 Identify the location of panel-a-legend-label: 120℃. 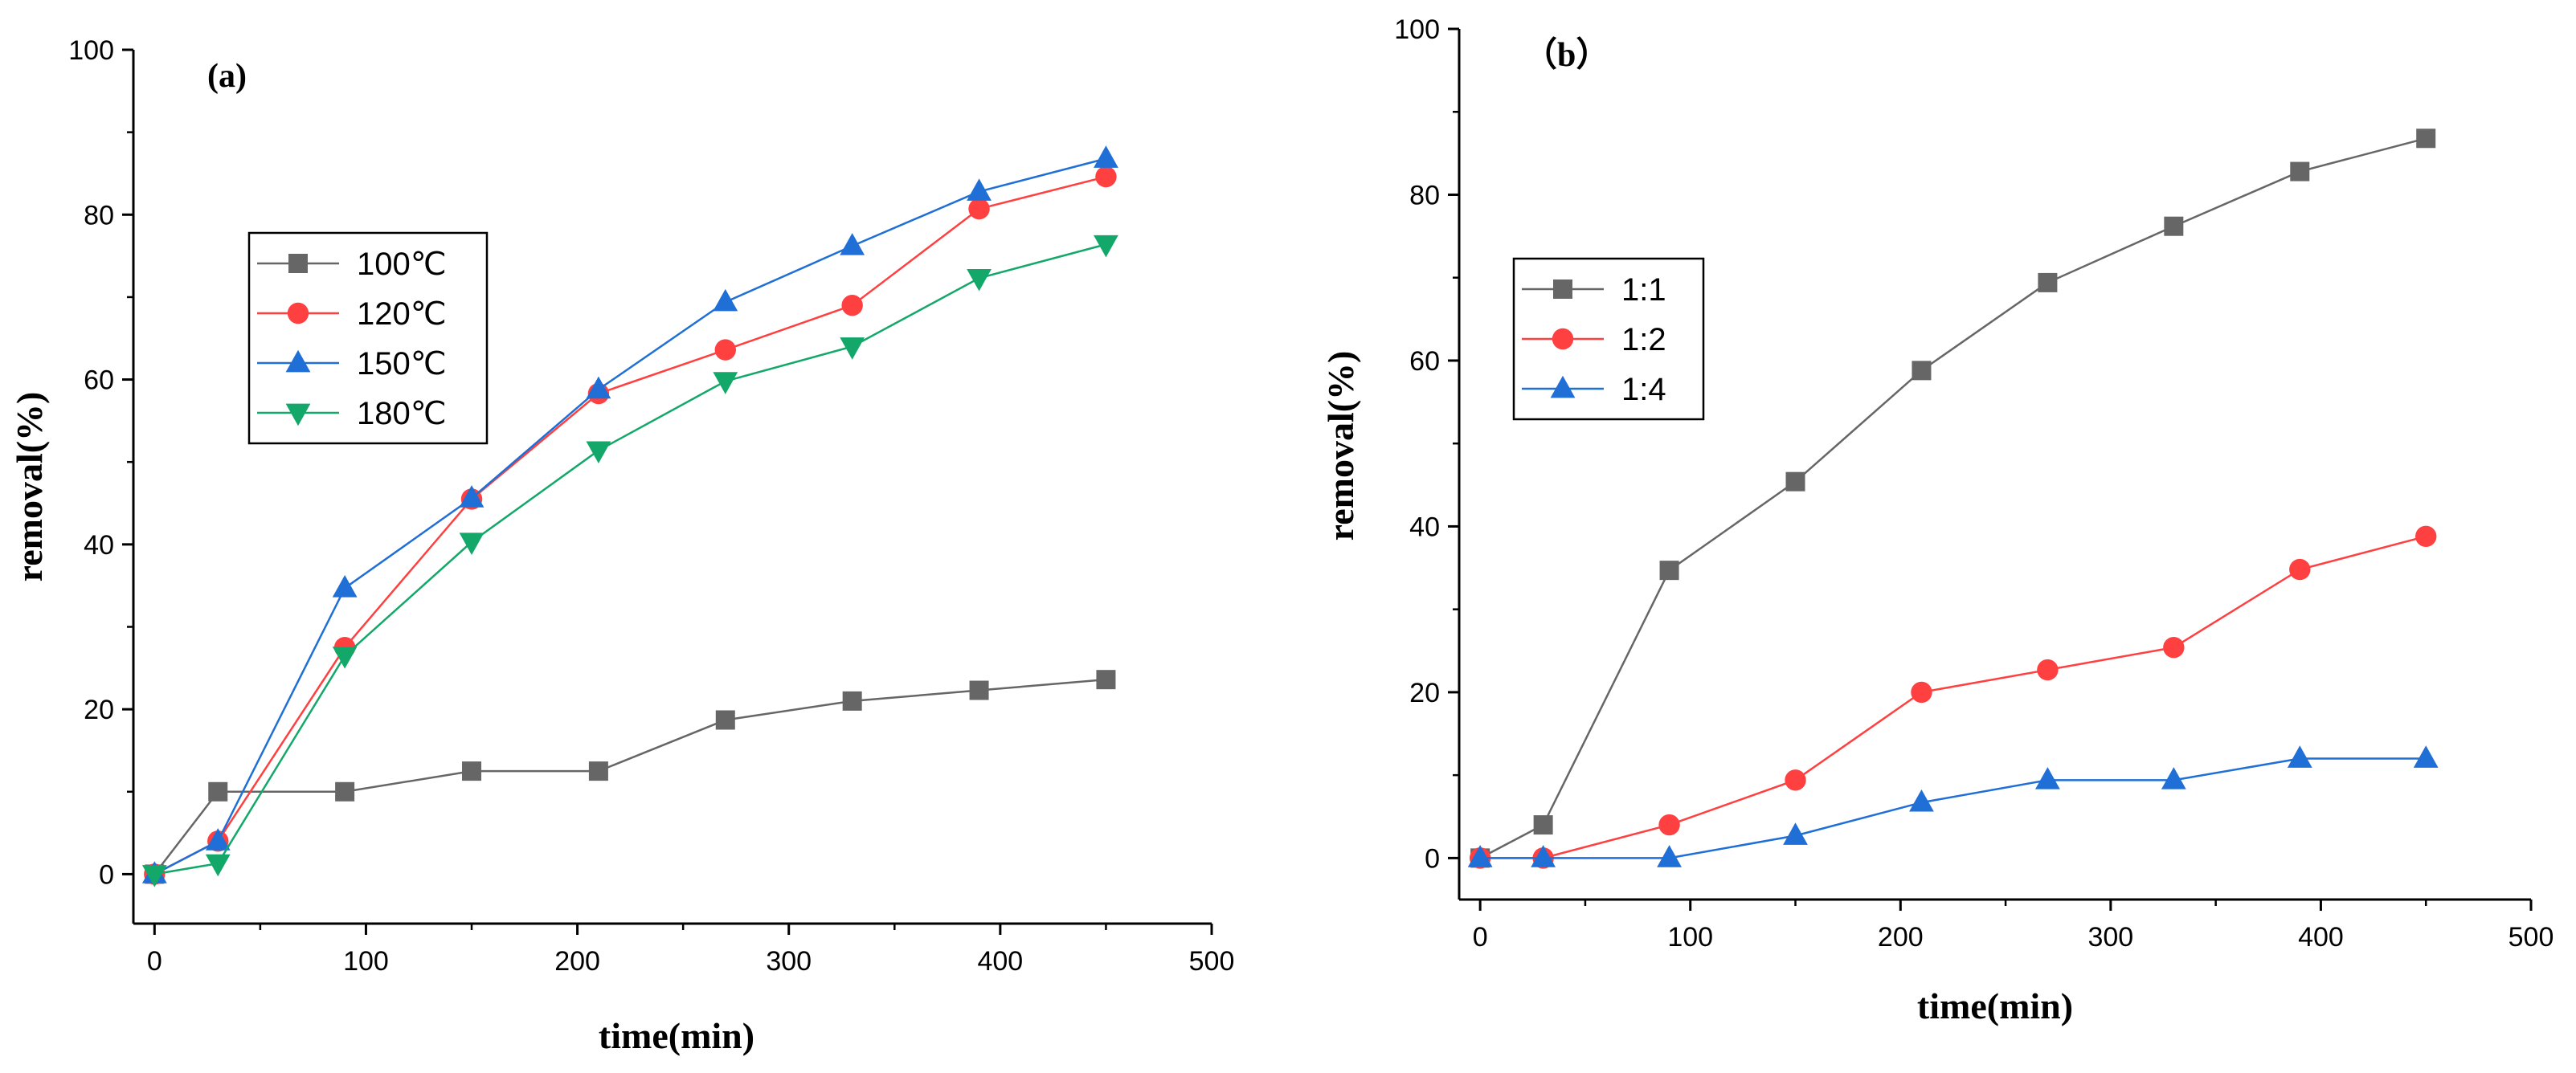
(402, 314).